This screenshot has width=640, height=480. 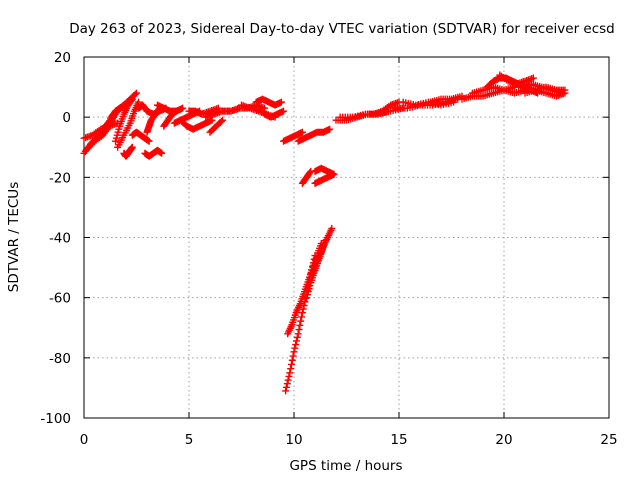 I want to click on y-tick-label: -60, so click(x=60, y=299).